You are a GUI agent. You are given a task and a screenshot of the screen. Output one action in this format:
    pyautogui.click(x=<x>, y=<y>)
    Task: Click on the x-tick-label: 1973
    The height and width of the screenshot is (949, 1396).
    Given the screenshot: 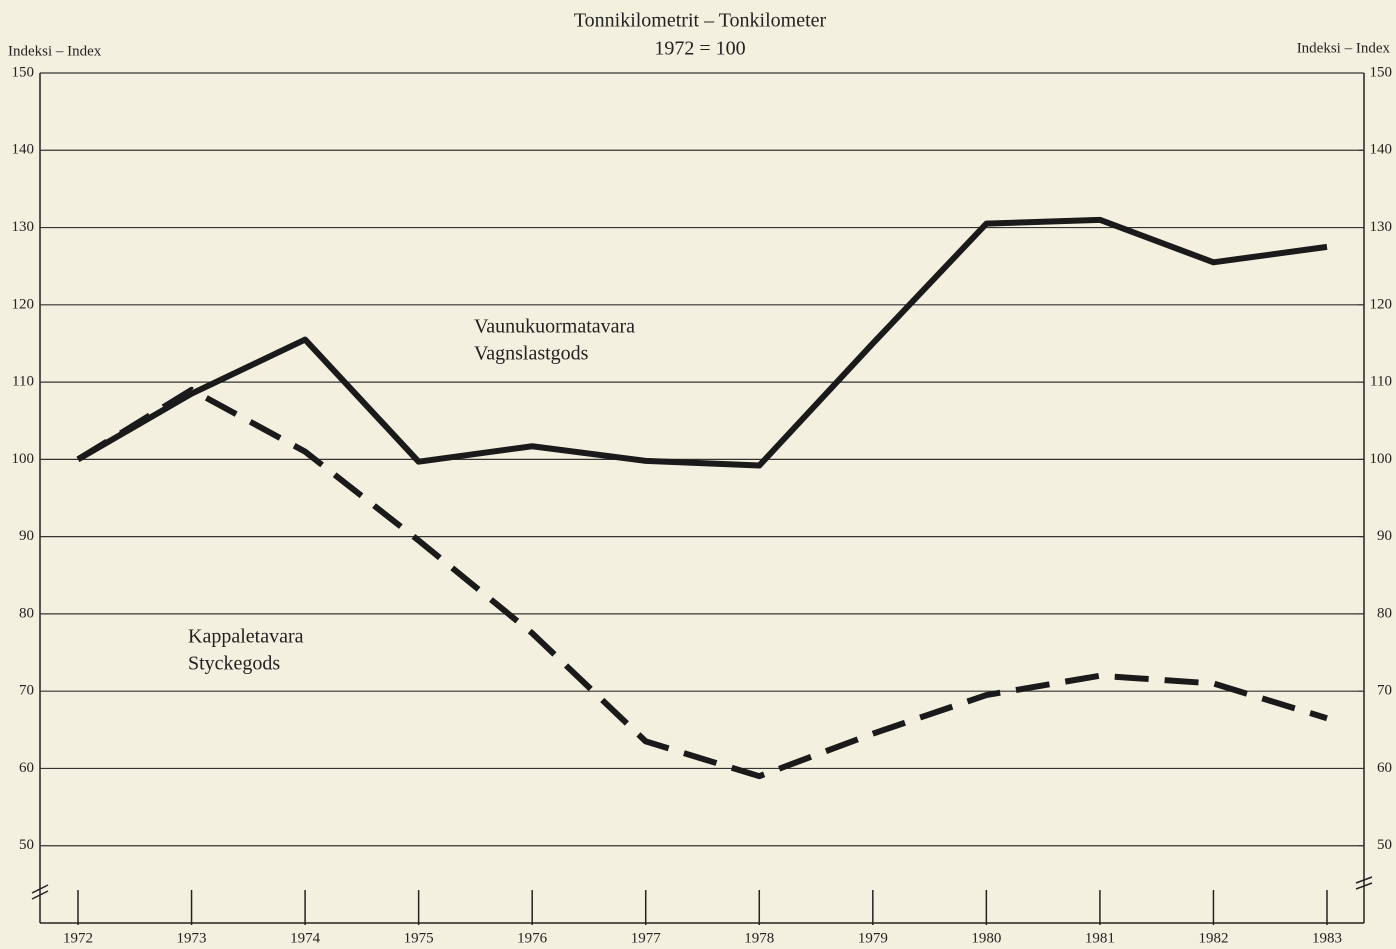 What is the action you would take?
    pyautogui.click(x=192, y=938)
    